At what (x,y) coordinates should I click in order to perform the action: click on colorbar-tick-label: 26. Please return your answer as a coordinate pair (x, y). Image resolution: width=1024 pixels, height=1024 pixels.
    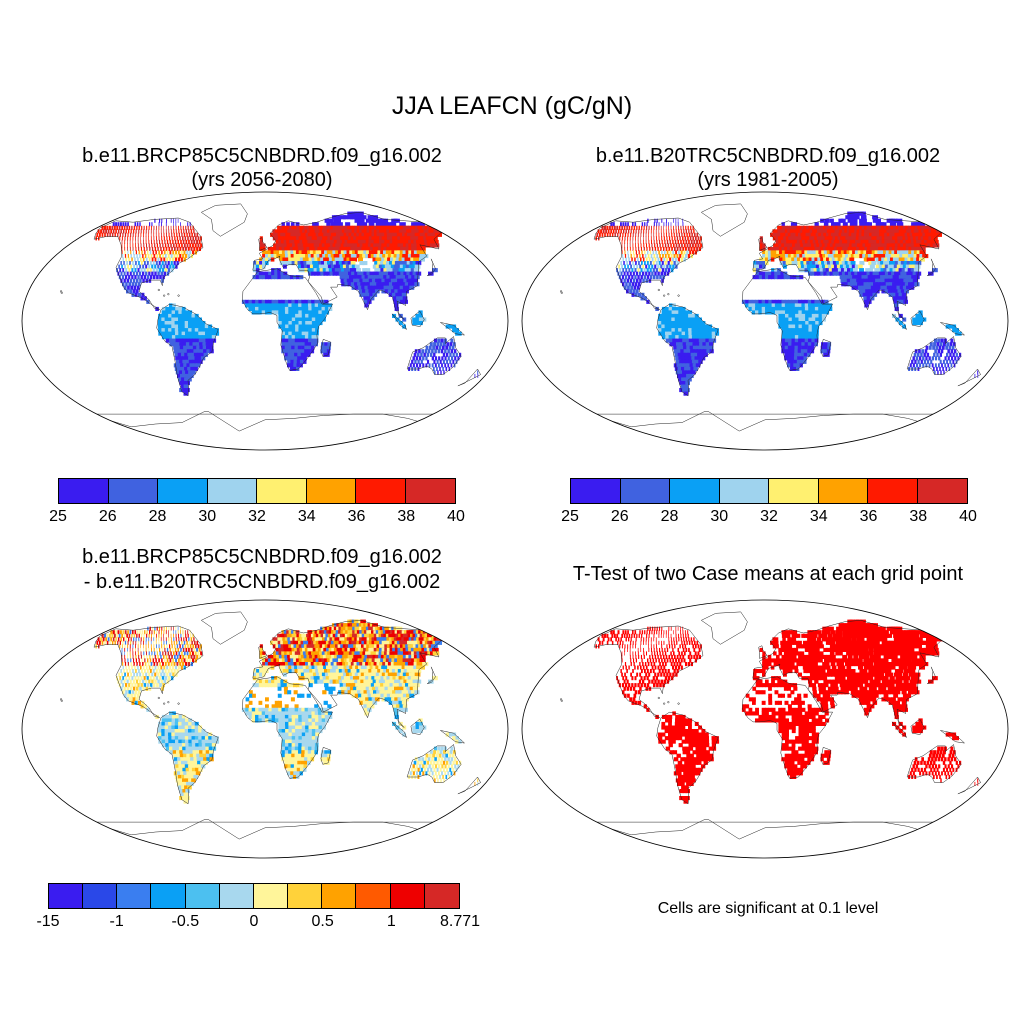
    Looking at the image, I should click on (107, 516).